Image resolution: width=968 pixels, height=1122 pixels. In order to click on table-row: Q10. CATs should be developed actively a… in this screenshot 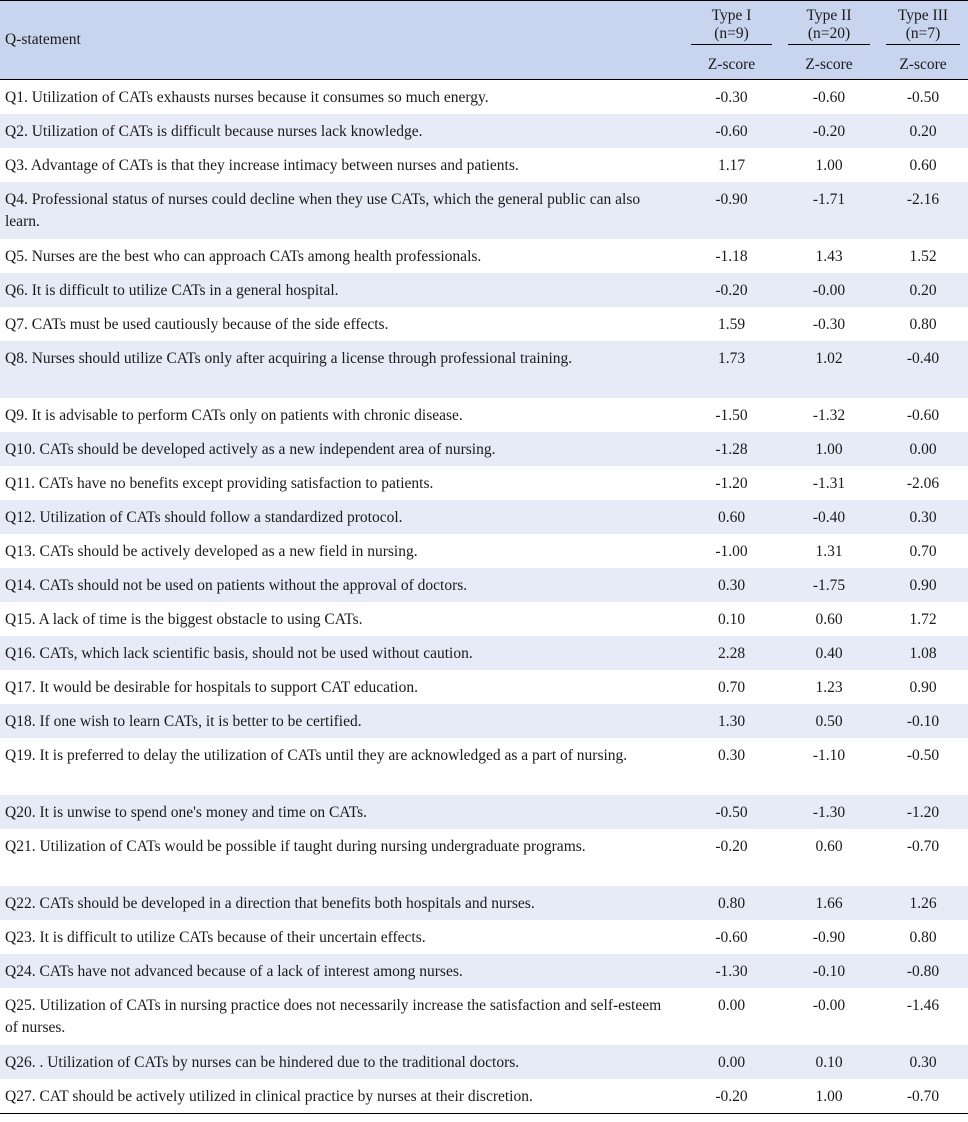, I will do `click(484, 449)`.